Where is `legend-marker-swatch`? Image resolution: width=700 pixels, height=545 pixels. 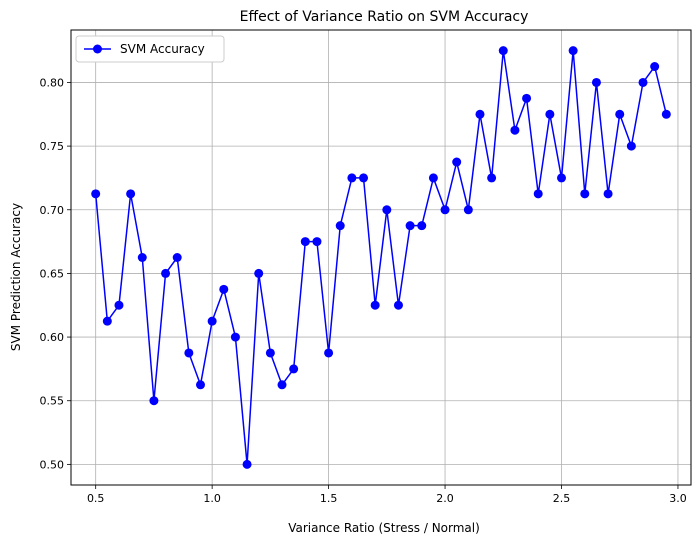
legend-marker-swatch is located at coordinates (97, 49).